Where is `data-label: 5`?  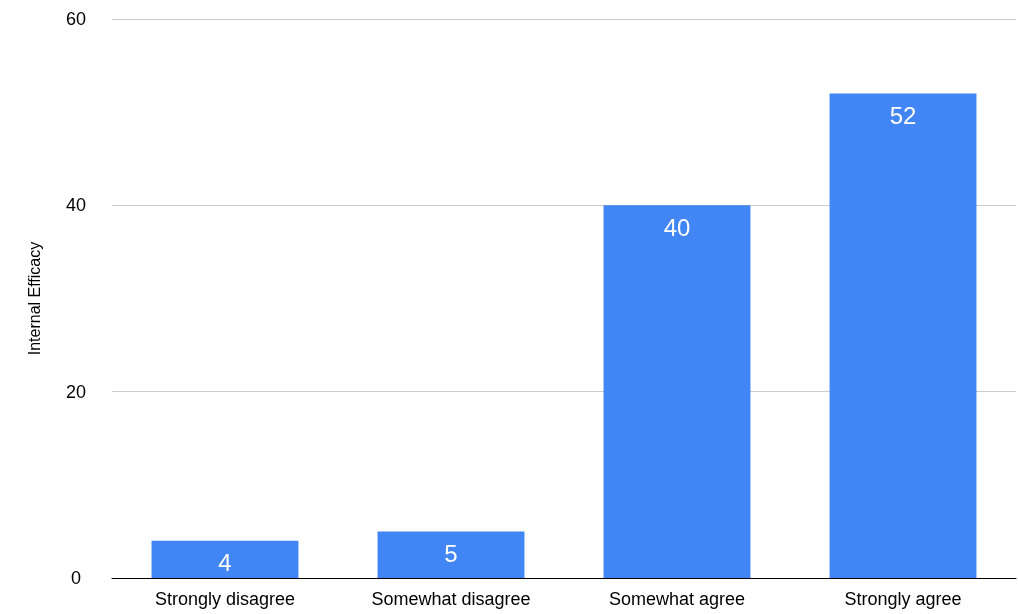
data-label: 5 is located at coordinates (451, 553).